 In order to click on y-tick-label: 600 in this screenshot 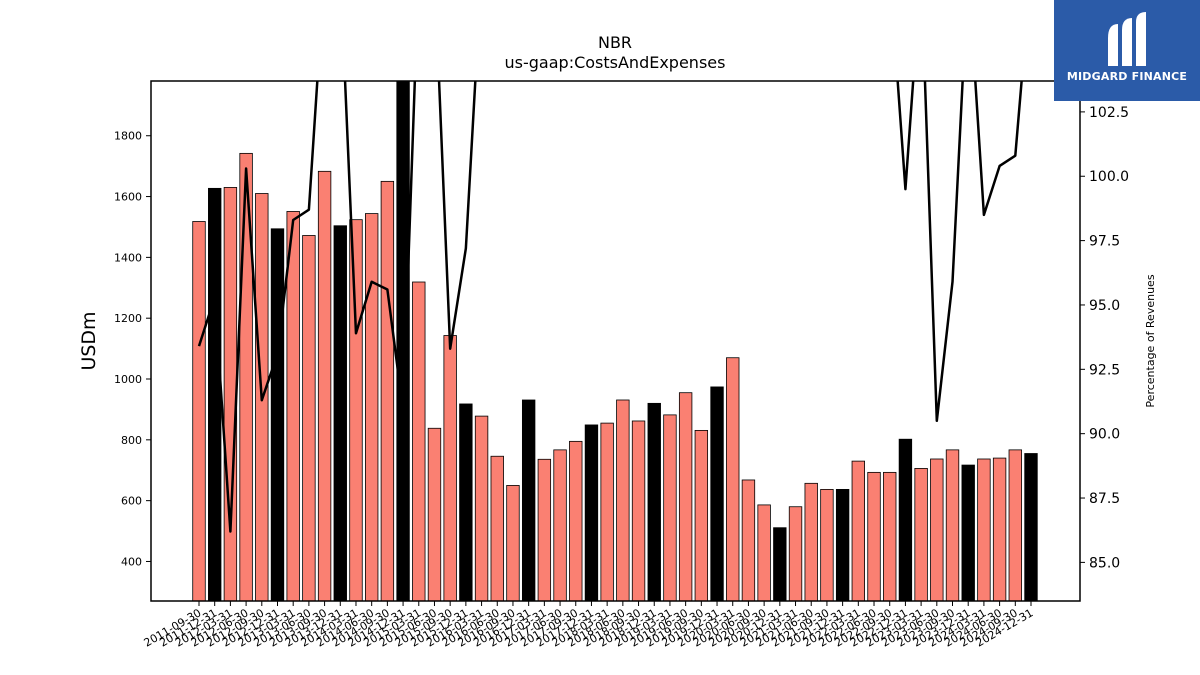, I will do `click(131, 501)`.